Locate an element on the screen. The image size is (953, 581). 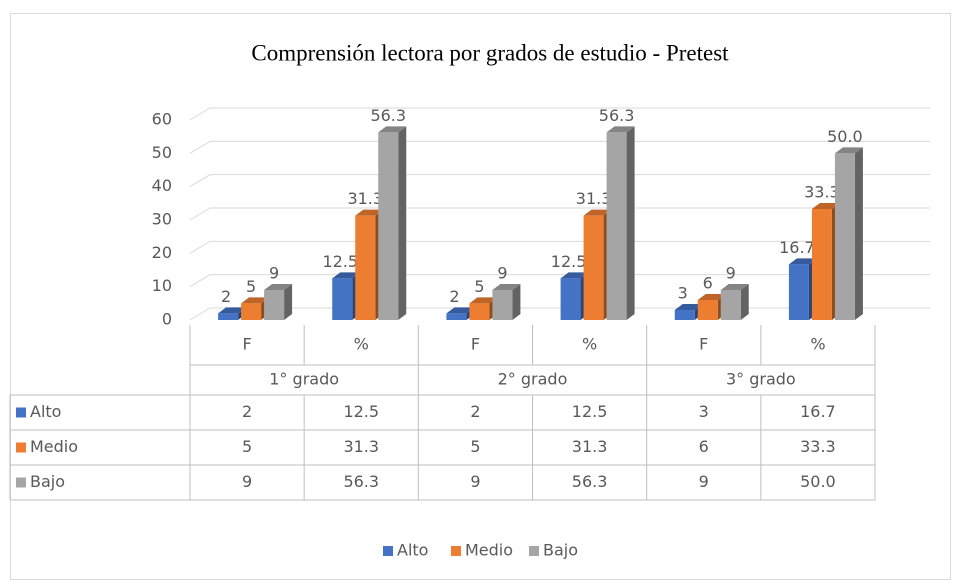
group-label: 2° grado is located at coordinates (533, 379).